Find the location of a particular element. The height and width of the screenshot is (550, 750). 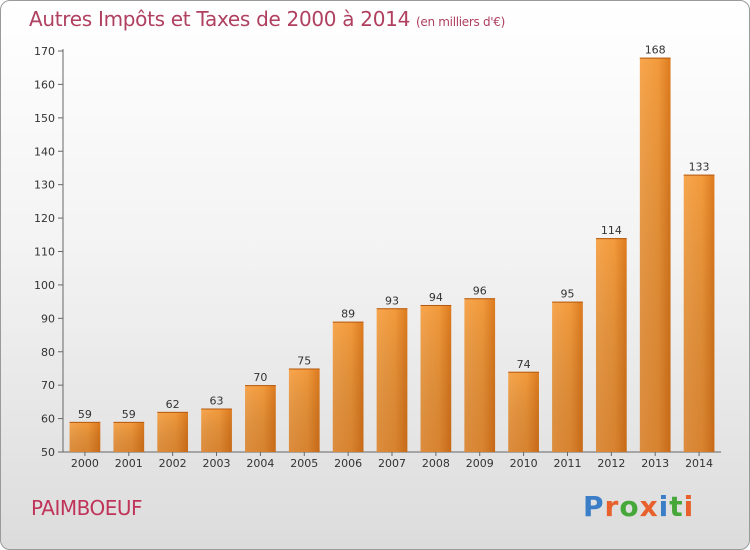

data-label: 114 is located at coordinates (611, 230).